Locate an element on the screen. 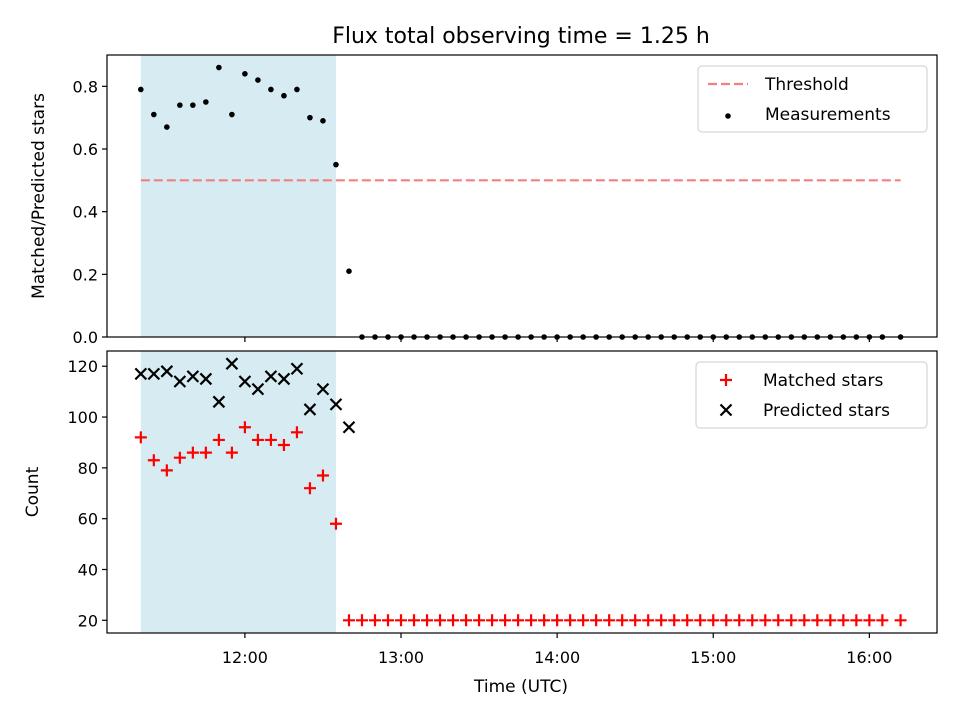 Image resolution: width=960 pixels, height=720 pixels. x-tick-label: 16:00 is located at coordinates (869, 657).